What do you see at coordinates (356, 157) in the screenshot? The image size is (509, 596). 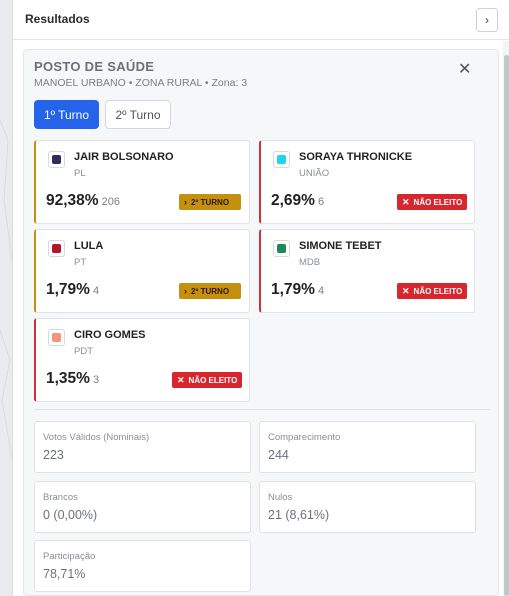 I see `candidate-name: SORAYA THRONICKE` at bounding box center [356, 157].